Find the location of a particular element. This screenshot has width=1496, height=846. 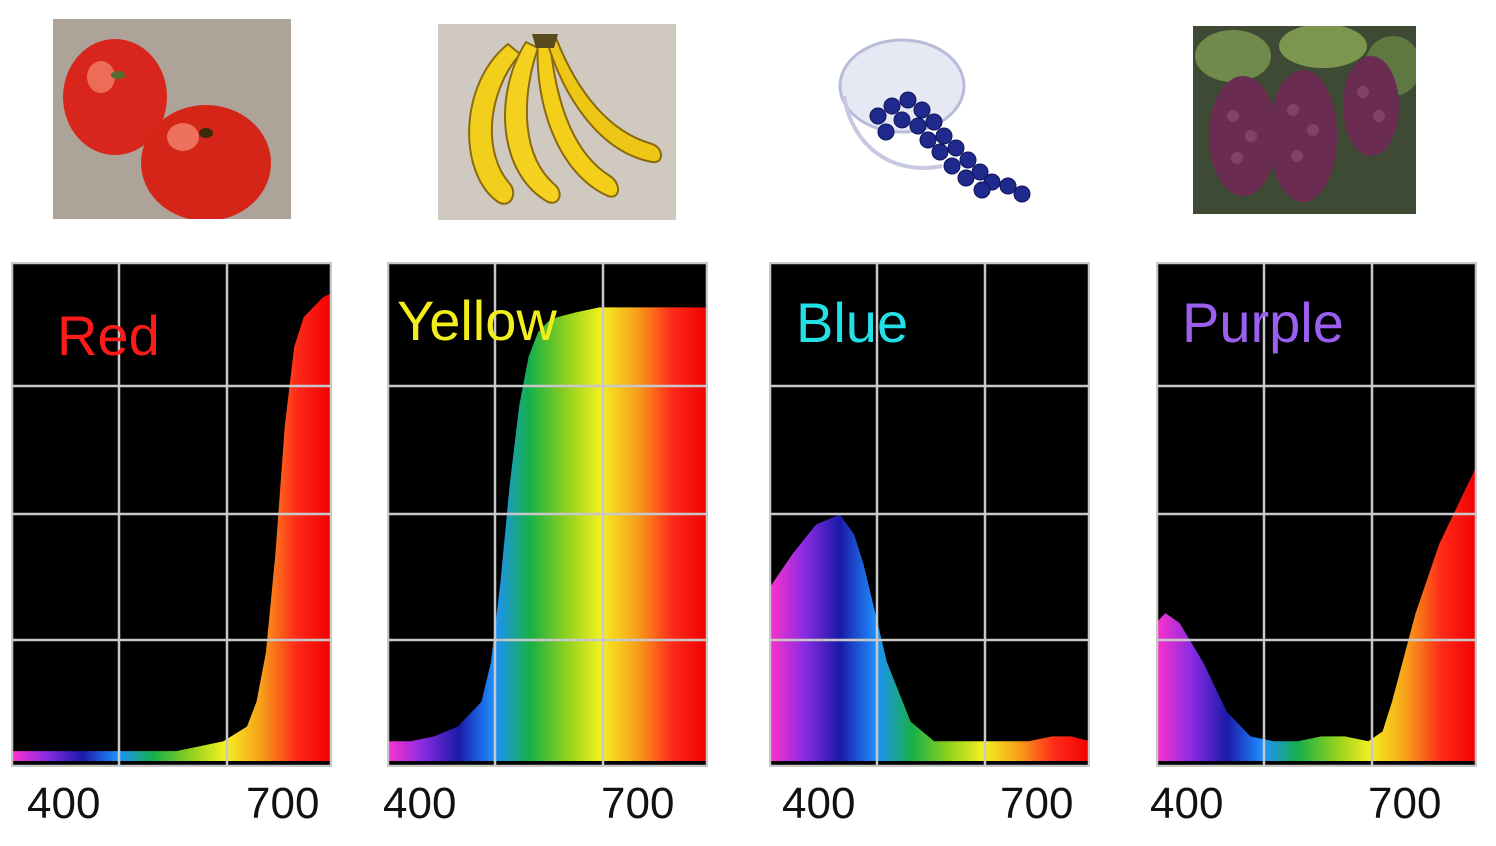

spectrum-chart-red is located at coordinates (171, 514).